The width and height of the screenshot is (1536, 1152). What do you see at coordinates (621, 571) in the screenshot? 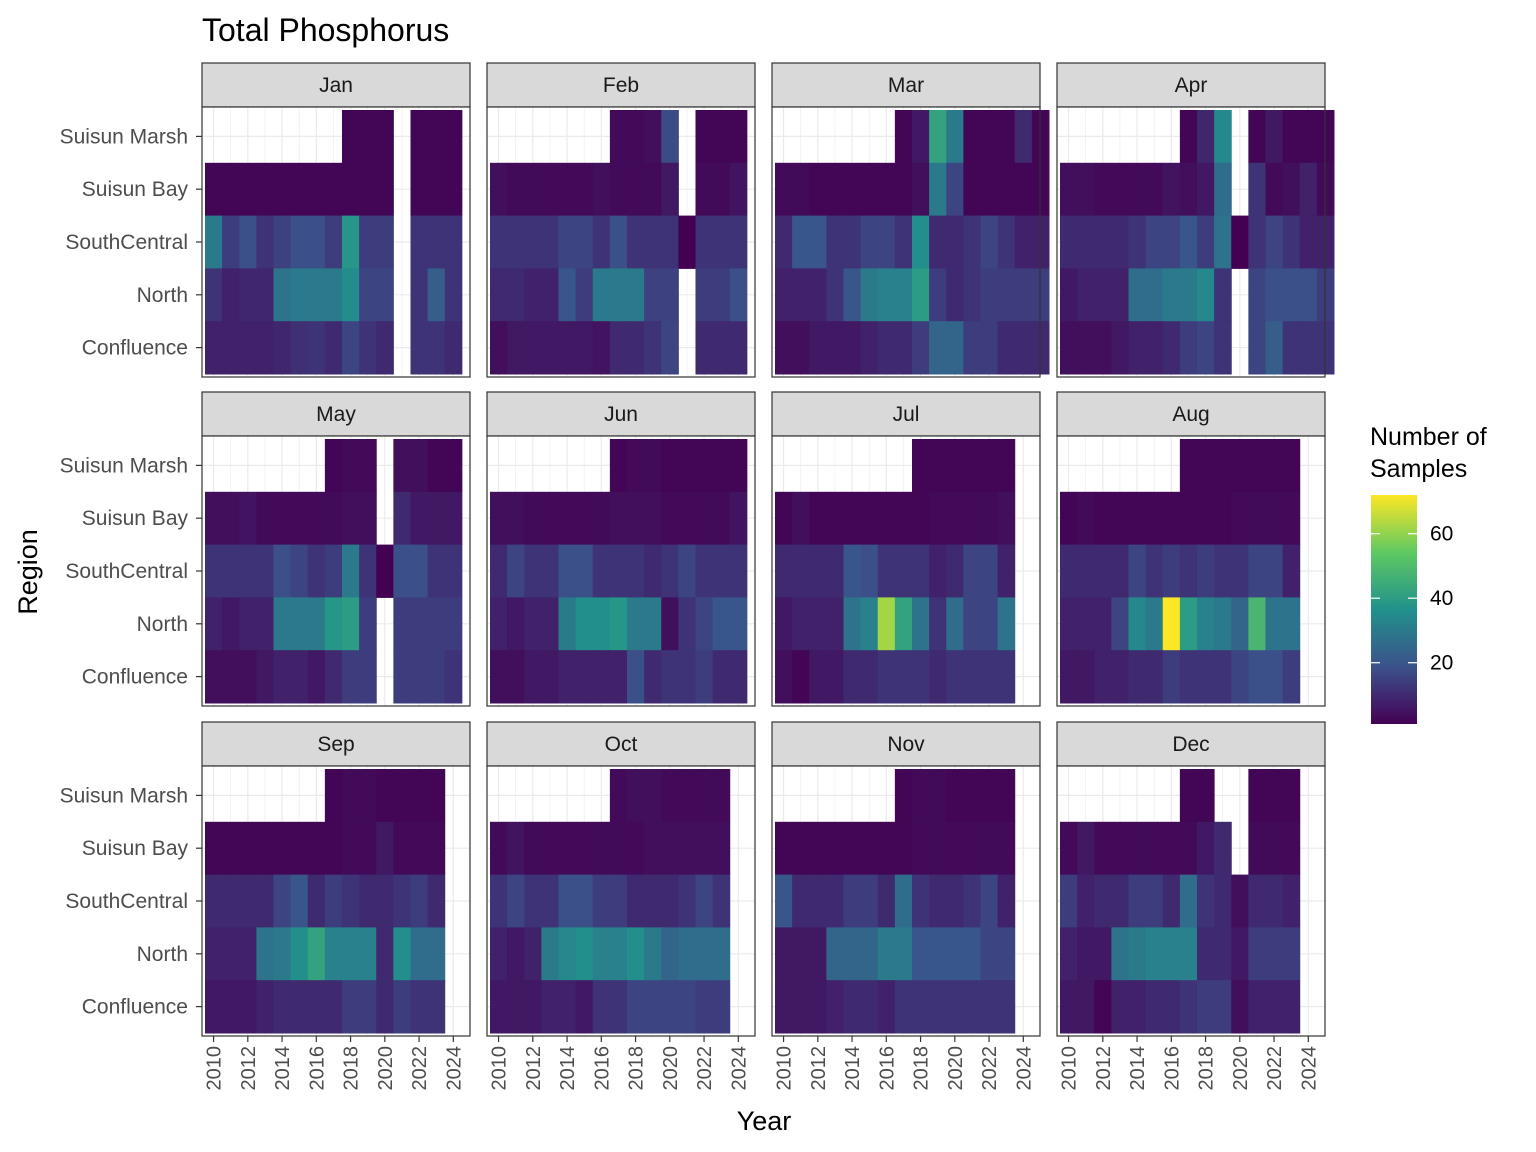
I see `panel-border` at bounding box center [621, 571].